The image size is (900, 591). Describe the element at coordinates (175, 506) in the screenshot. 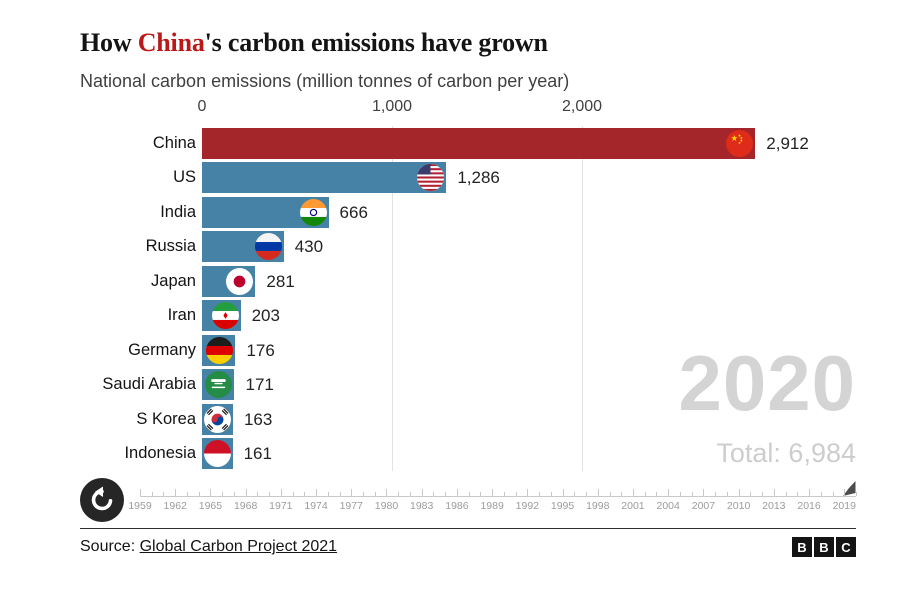

I see `timeline-year-label: 1962` at that location.